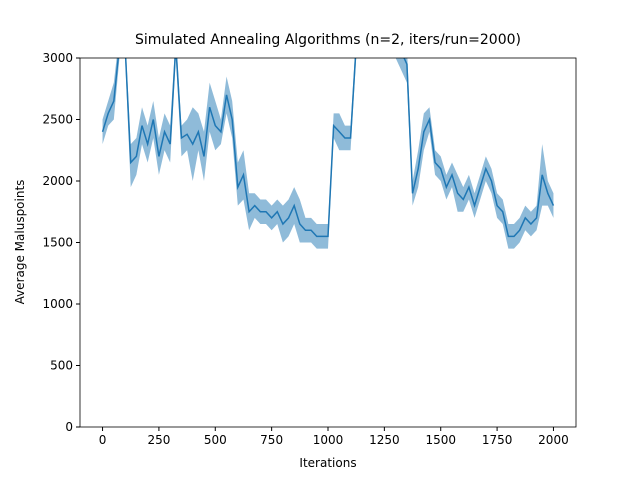 The height and width of the screenshot is (480, 640). I want to click on x-axis-label: Iterations, so click(327, 463).